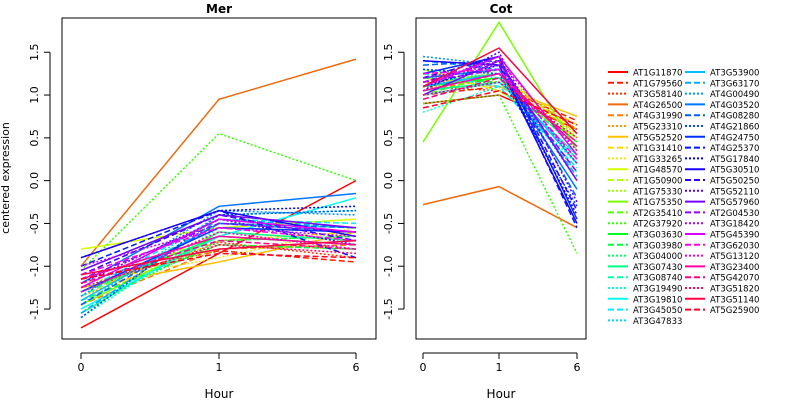 The height and width of the screenshot is (400, 800). I want to click on legend-label-AT5G52110: AT5G52110, so click(734, 192).